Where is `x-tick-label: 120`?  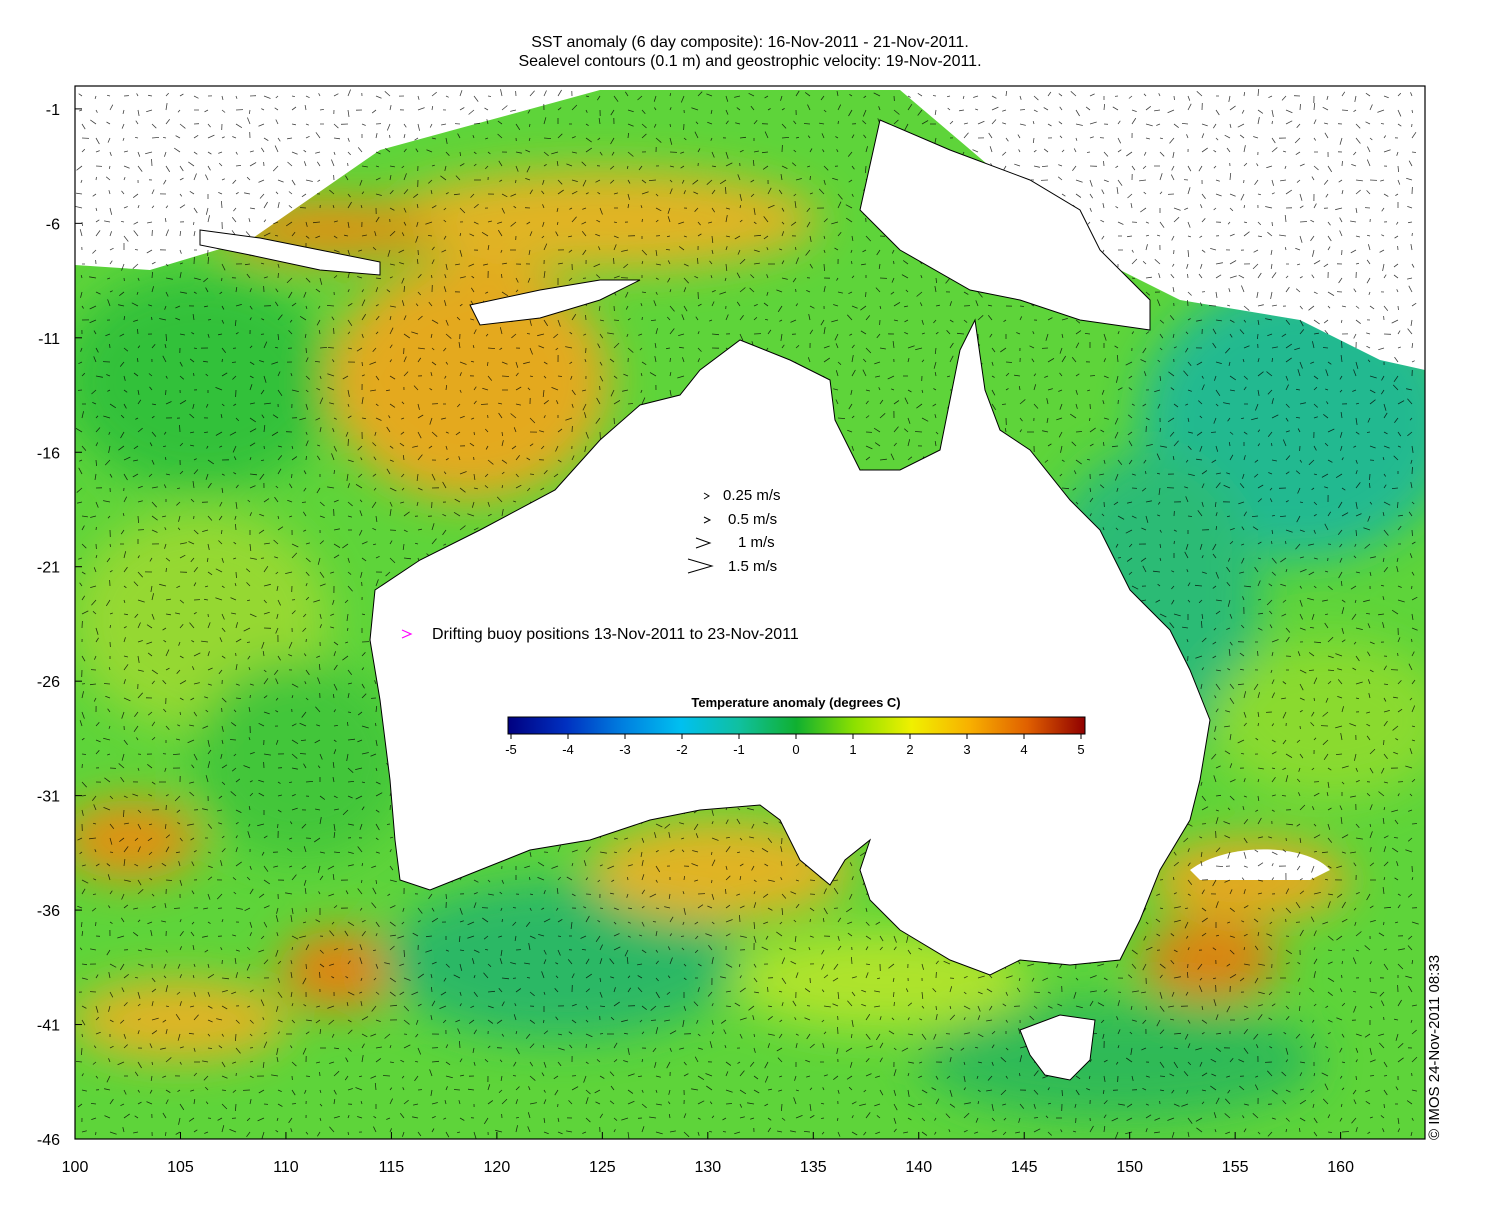 x-tick-label: 120 is located at coordinates (497, 1167).